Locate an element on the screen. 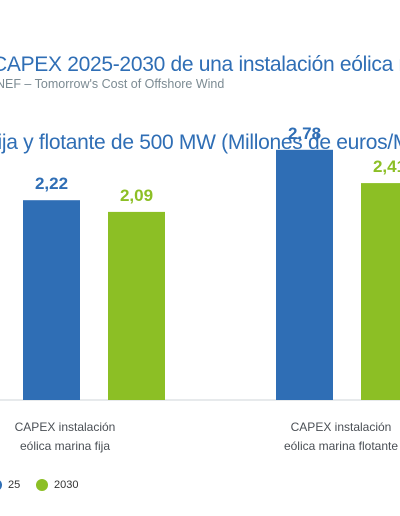 The height and width of the screenshot is (516, 400). legend-swatch-2025 is located at coordinates (1, 485).